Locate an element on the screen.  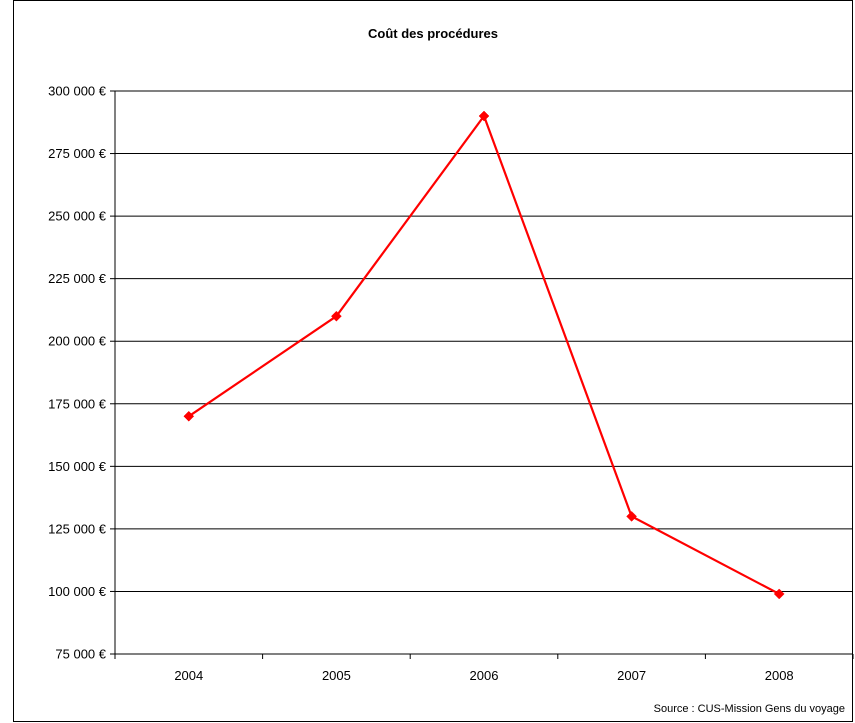
x-axis-tick-labels: 2004 2005 2006 2007 2008 is located at coordinates (483, 675).